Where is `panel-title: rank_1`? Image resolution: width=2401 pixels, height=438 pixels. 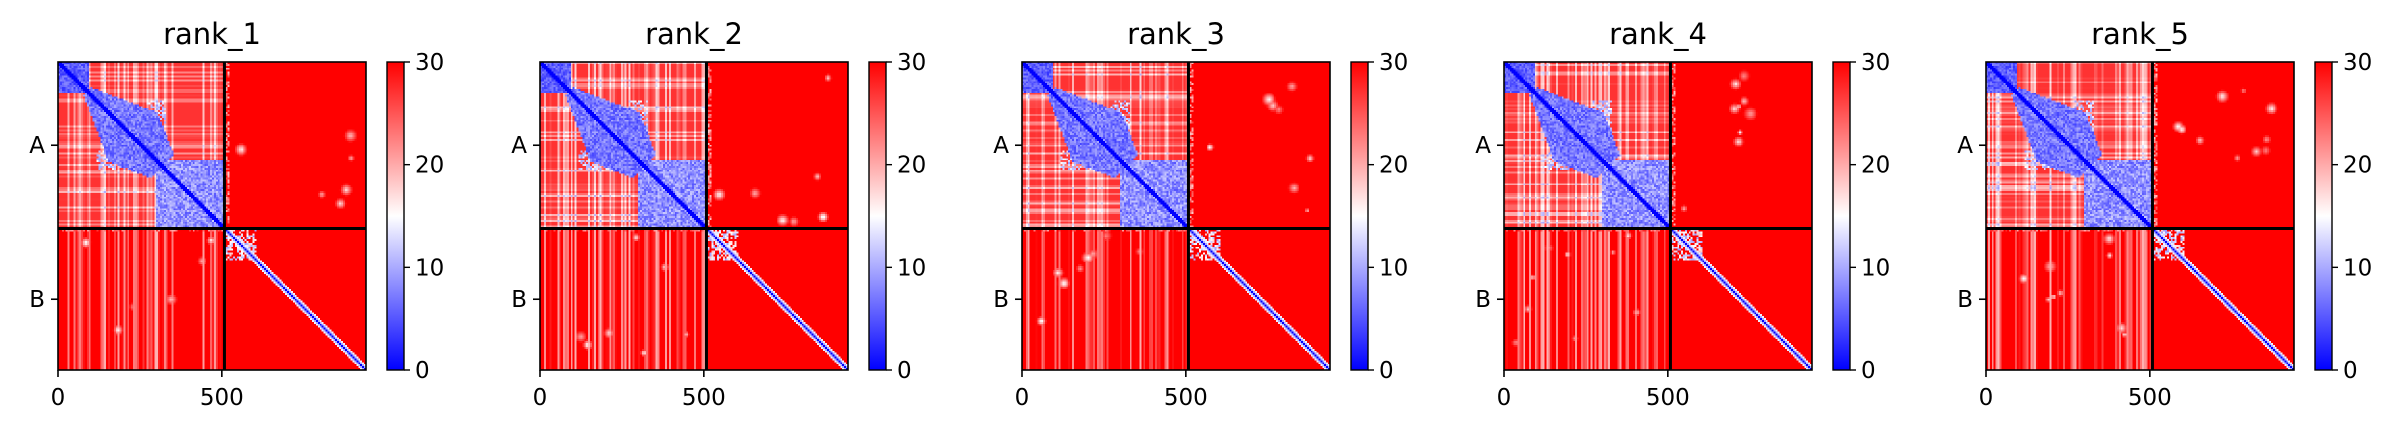 panel-title: rank_1 is located at coordinates (212, 34).